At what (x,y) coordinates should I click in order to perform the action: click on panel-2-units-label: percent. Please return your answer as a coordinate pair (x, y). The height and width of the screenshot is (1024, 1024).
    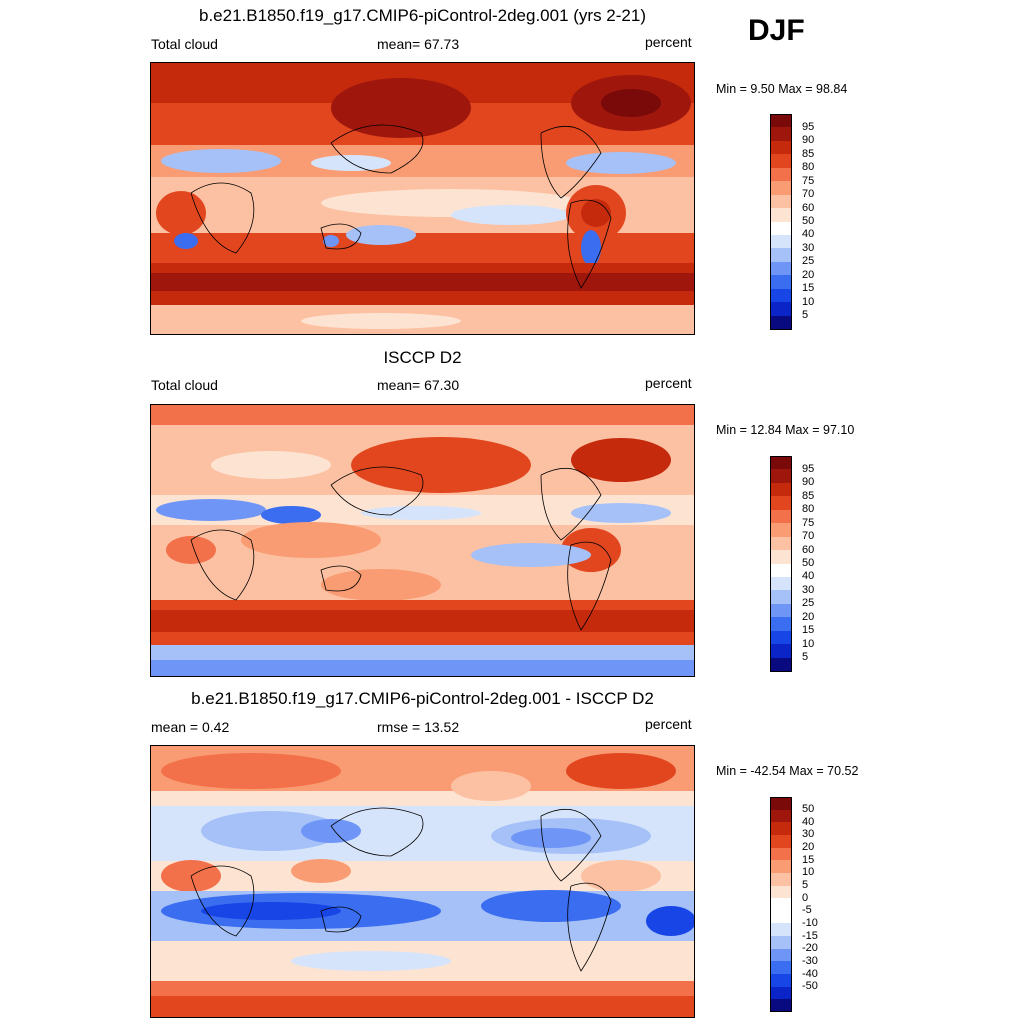
    Looking at the image, I should click on (668, 383).